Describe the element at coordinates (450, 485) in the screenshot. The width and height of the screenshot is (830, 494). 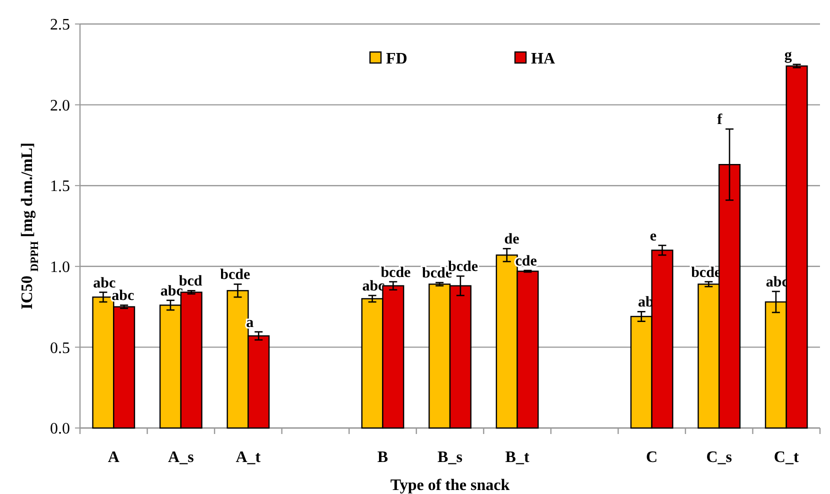
I see `x-axis-title: Type of the snack` at that location.